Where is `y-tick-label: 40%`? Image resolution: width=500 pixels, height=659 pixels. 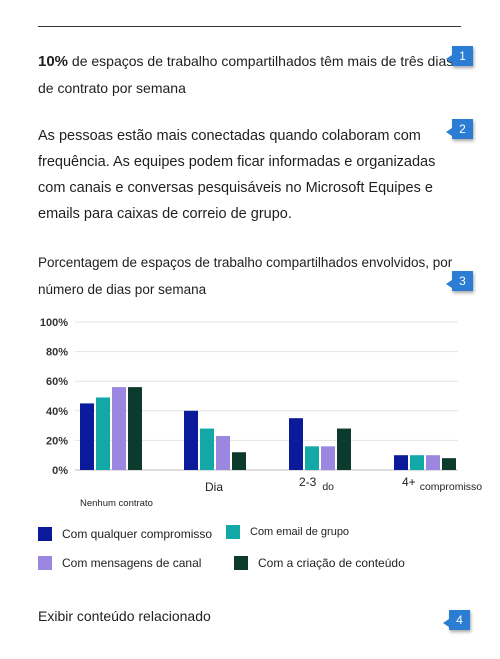 y-tick-label: 40% is located at coordinates (57, 412).